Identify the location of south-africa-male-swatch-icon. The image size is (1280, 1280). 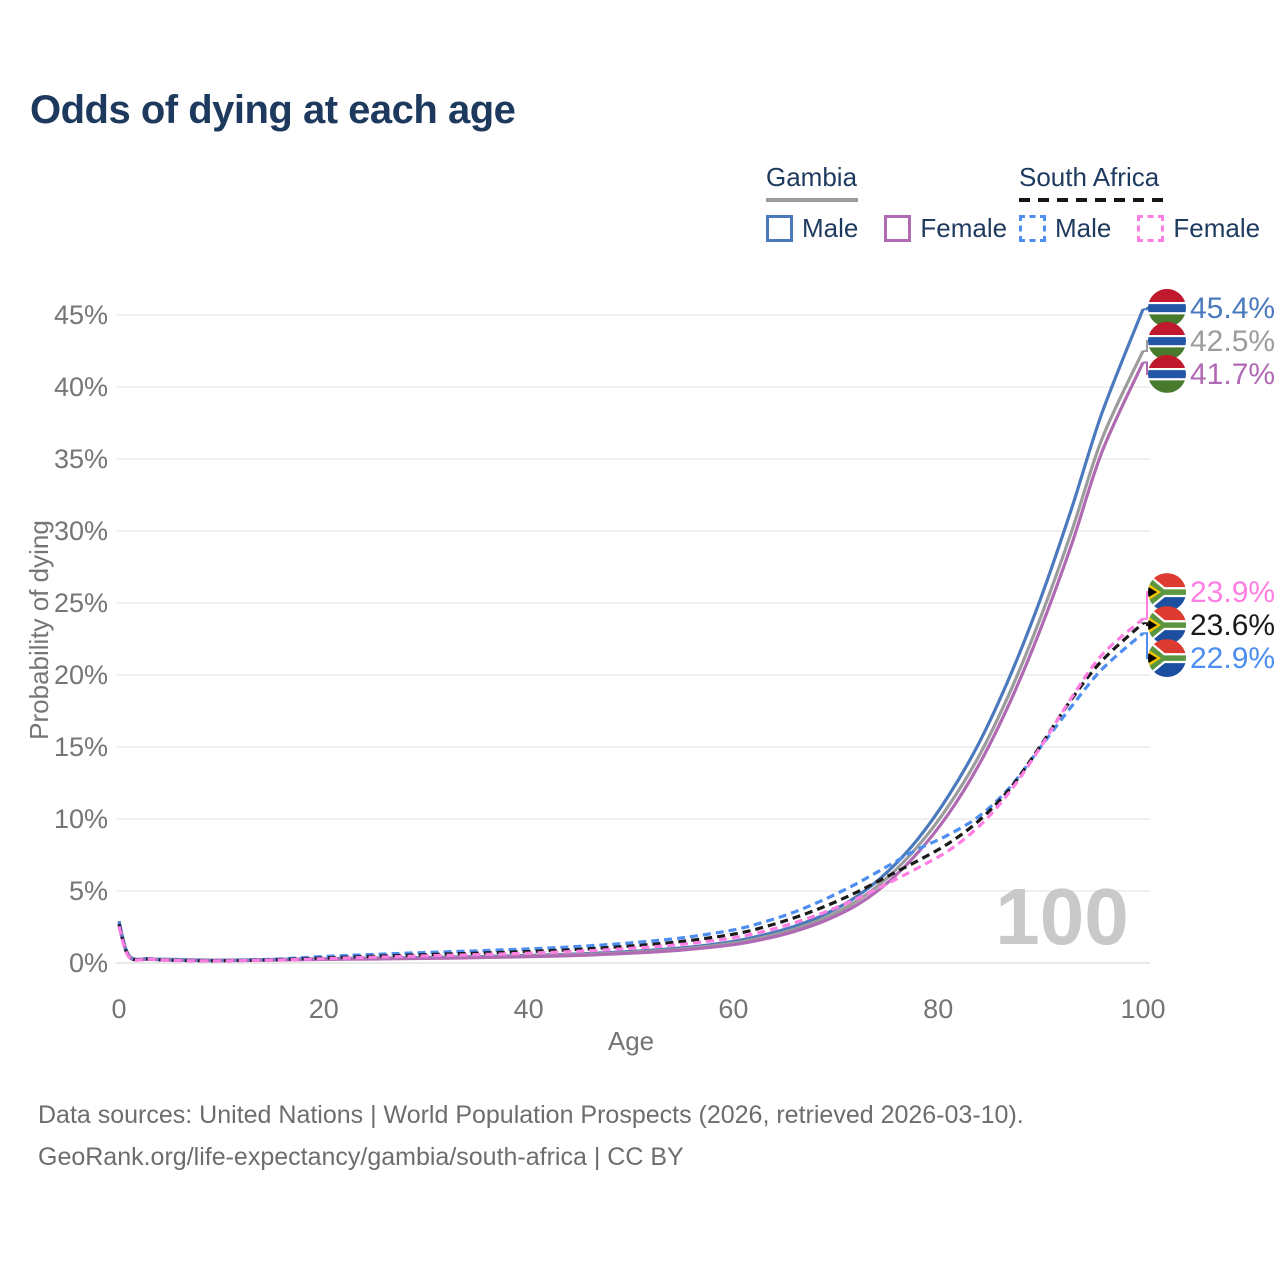
(1032, 228).